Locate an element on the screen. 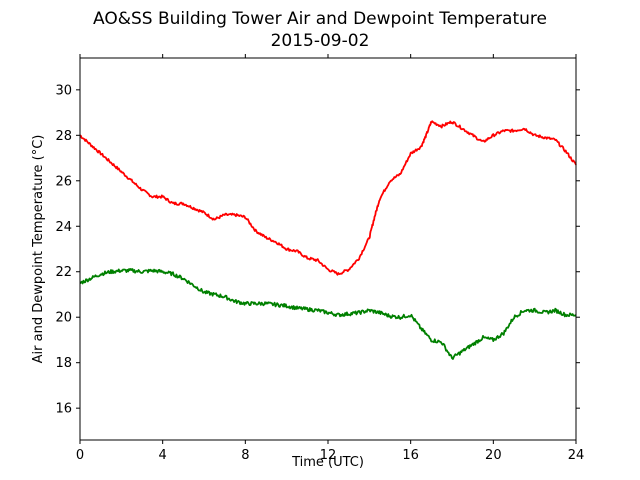 This screenshot has height=480, width=640. x-tick-label: 12 is located at coordinates (328, 455).